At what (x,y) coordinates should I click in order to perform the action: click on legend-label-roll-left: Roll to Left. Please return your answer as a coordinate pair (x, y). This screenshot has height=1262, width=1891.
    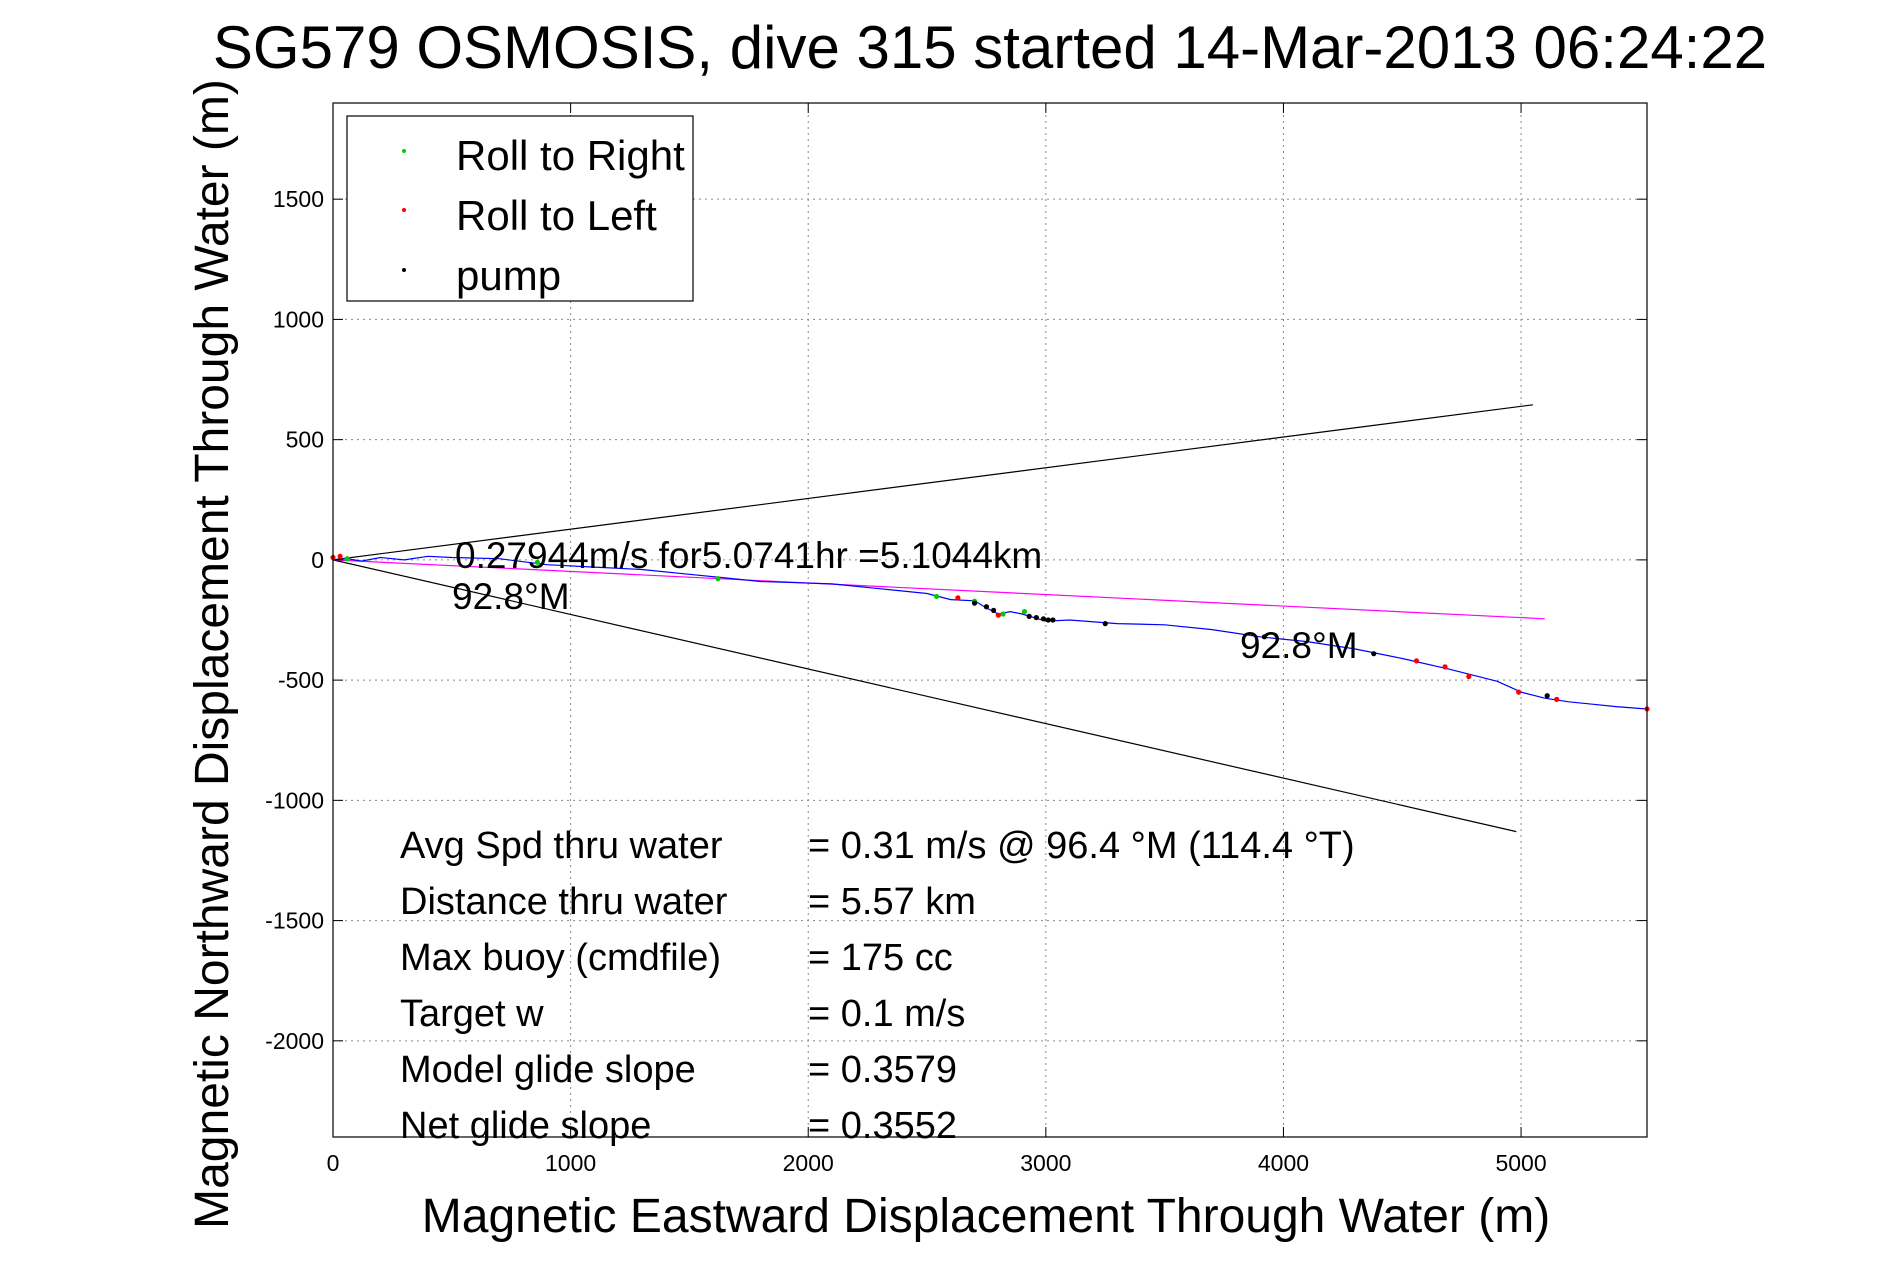
    Looking at the image, I should click on (556, 215).